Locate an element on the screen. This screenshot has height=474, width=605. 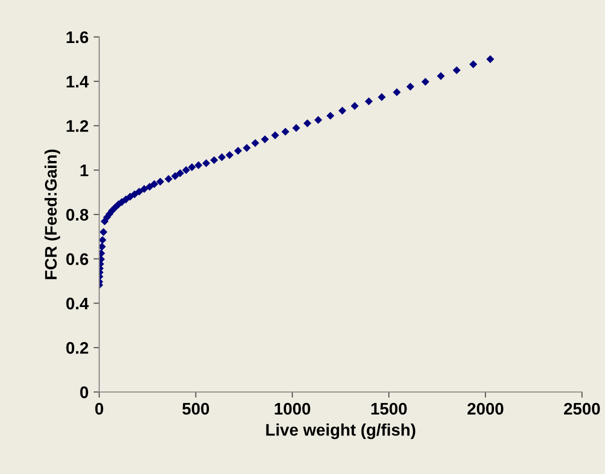
x-tick-label: 500 is located at coordinates (195, 408).